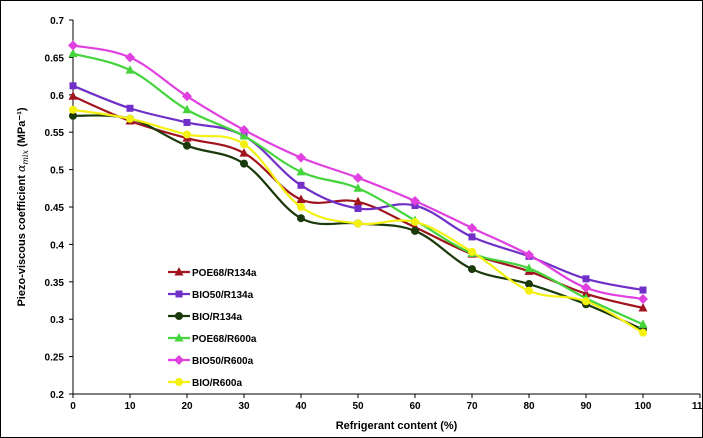 The height and width of the screenshot is (438, 703). What do you see at coordinates (25, 156) in the screenshot?
I see `y-axis-title-subscript: mix` at bounding box center [25, 156].